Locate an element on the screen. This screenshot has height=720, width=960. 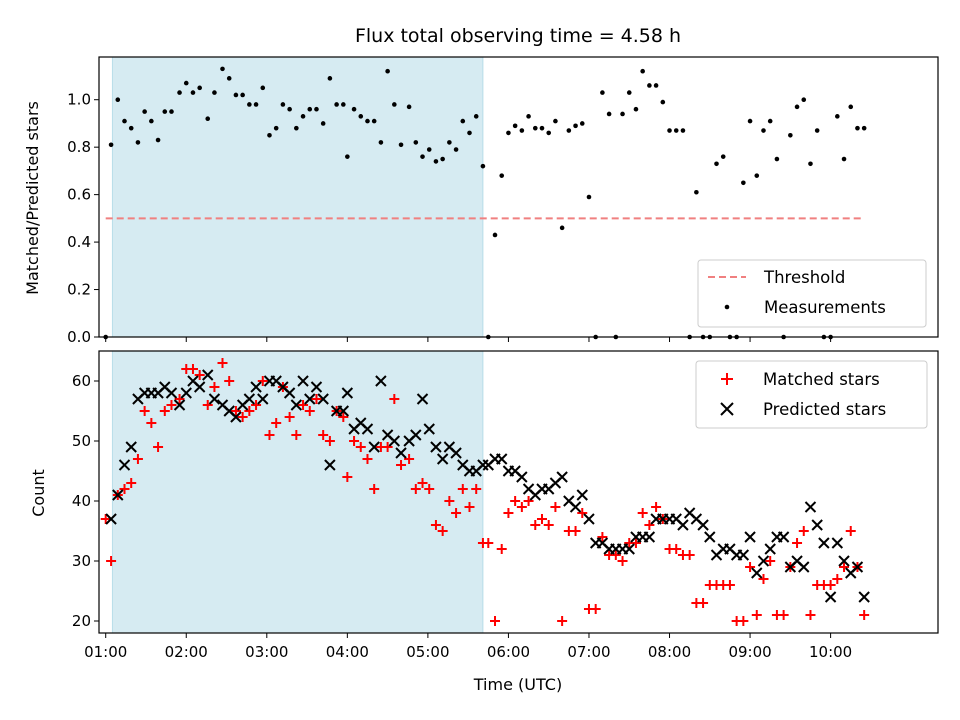
y-tick-label: 60 is located at coordinates (81, 381).